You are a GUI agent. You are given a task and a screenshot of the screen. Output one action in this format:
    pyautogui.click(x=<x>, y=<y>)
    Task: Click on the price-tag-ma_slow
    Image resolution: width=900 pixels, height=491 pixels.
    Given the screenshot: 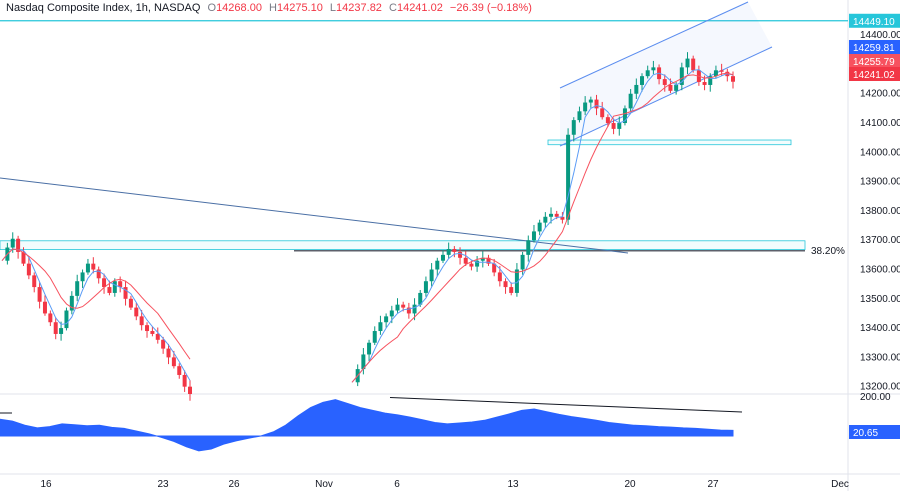 What is the action you would take?
    pyautogui.click(x=874, y=61)
    